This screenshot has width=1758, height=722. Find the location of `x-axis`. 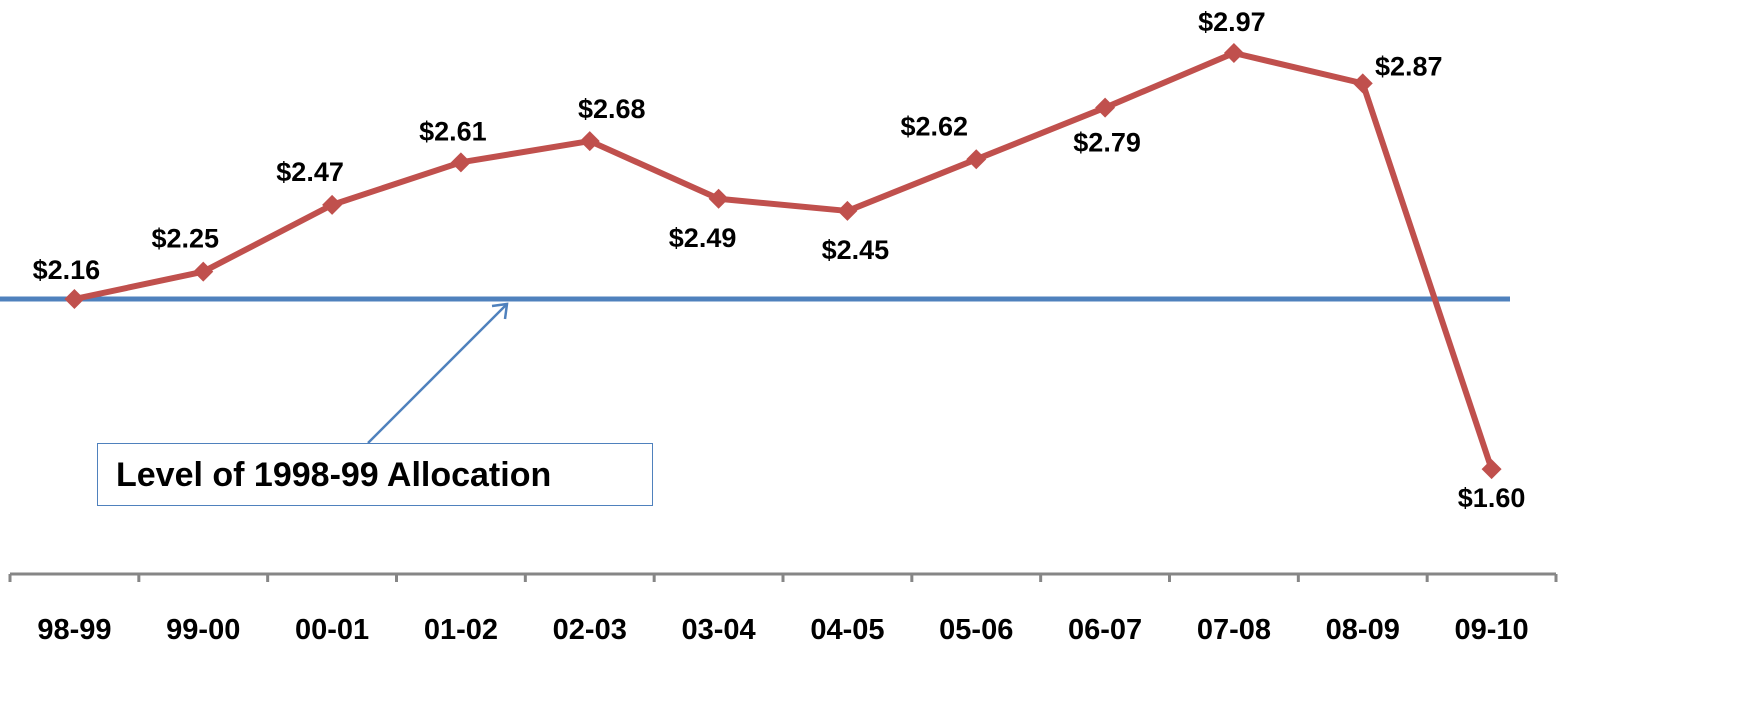

x-axis is located at coordinates (783, 577).